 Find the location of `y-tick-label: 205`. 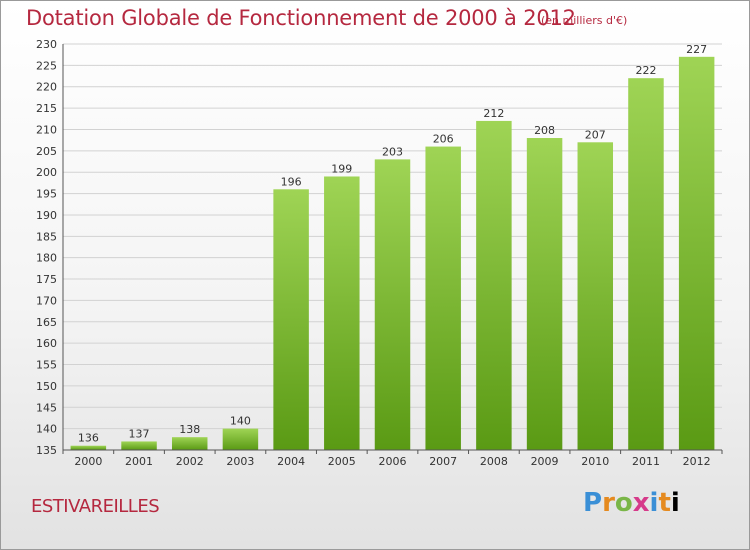

y-tick-label: 205 is located at coordinates (46, 151).